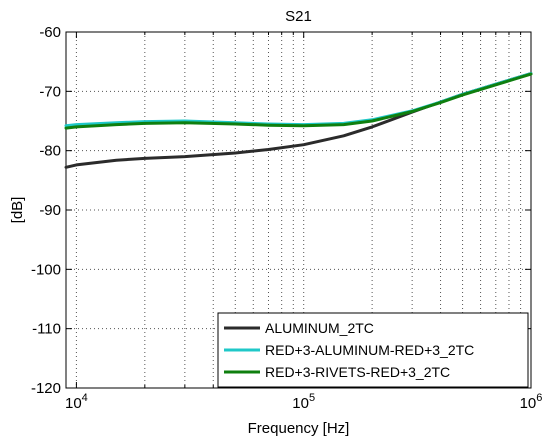 The width and height of the screenshot is (550, 444). Describe the element at coordinates (76, 402) in the screenshot. I see `x-tick-label: 10⁴` at that location.